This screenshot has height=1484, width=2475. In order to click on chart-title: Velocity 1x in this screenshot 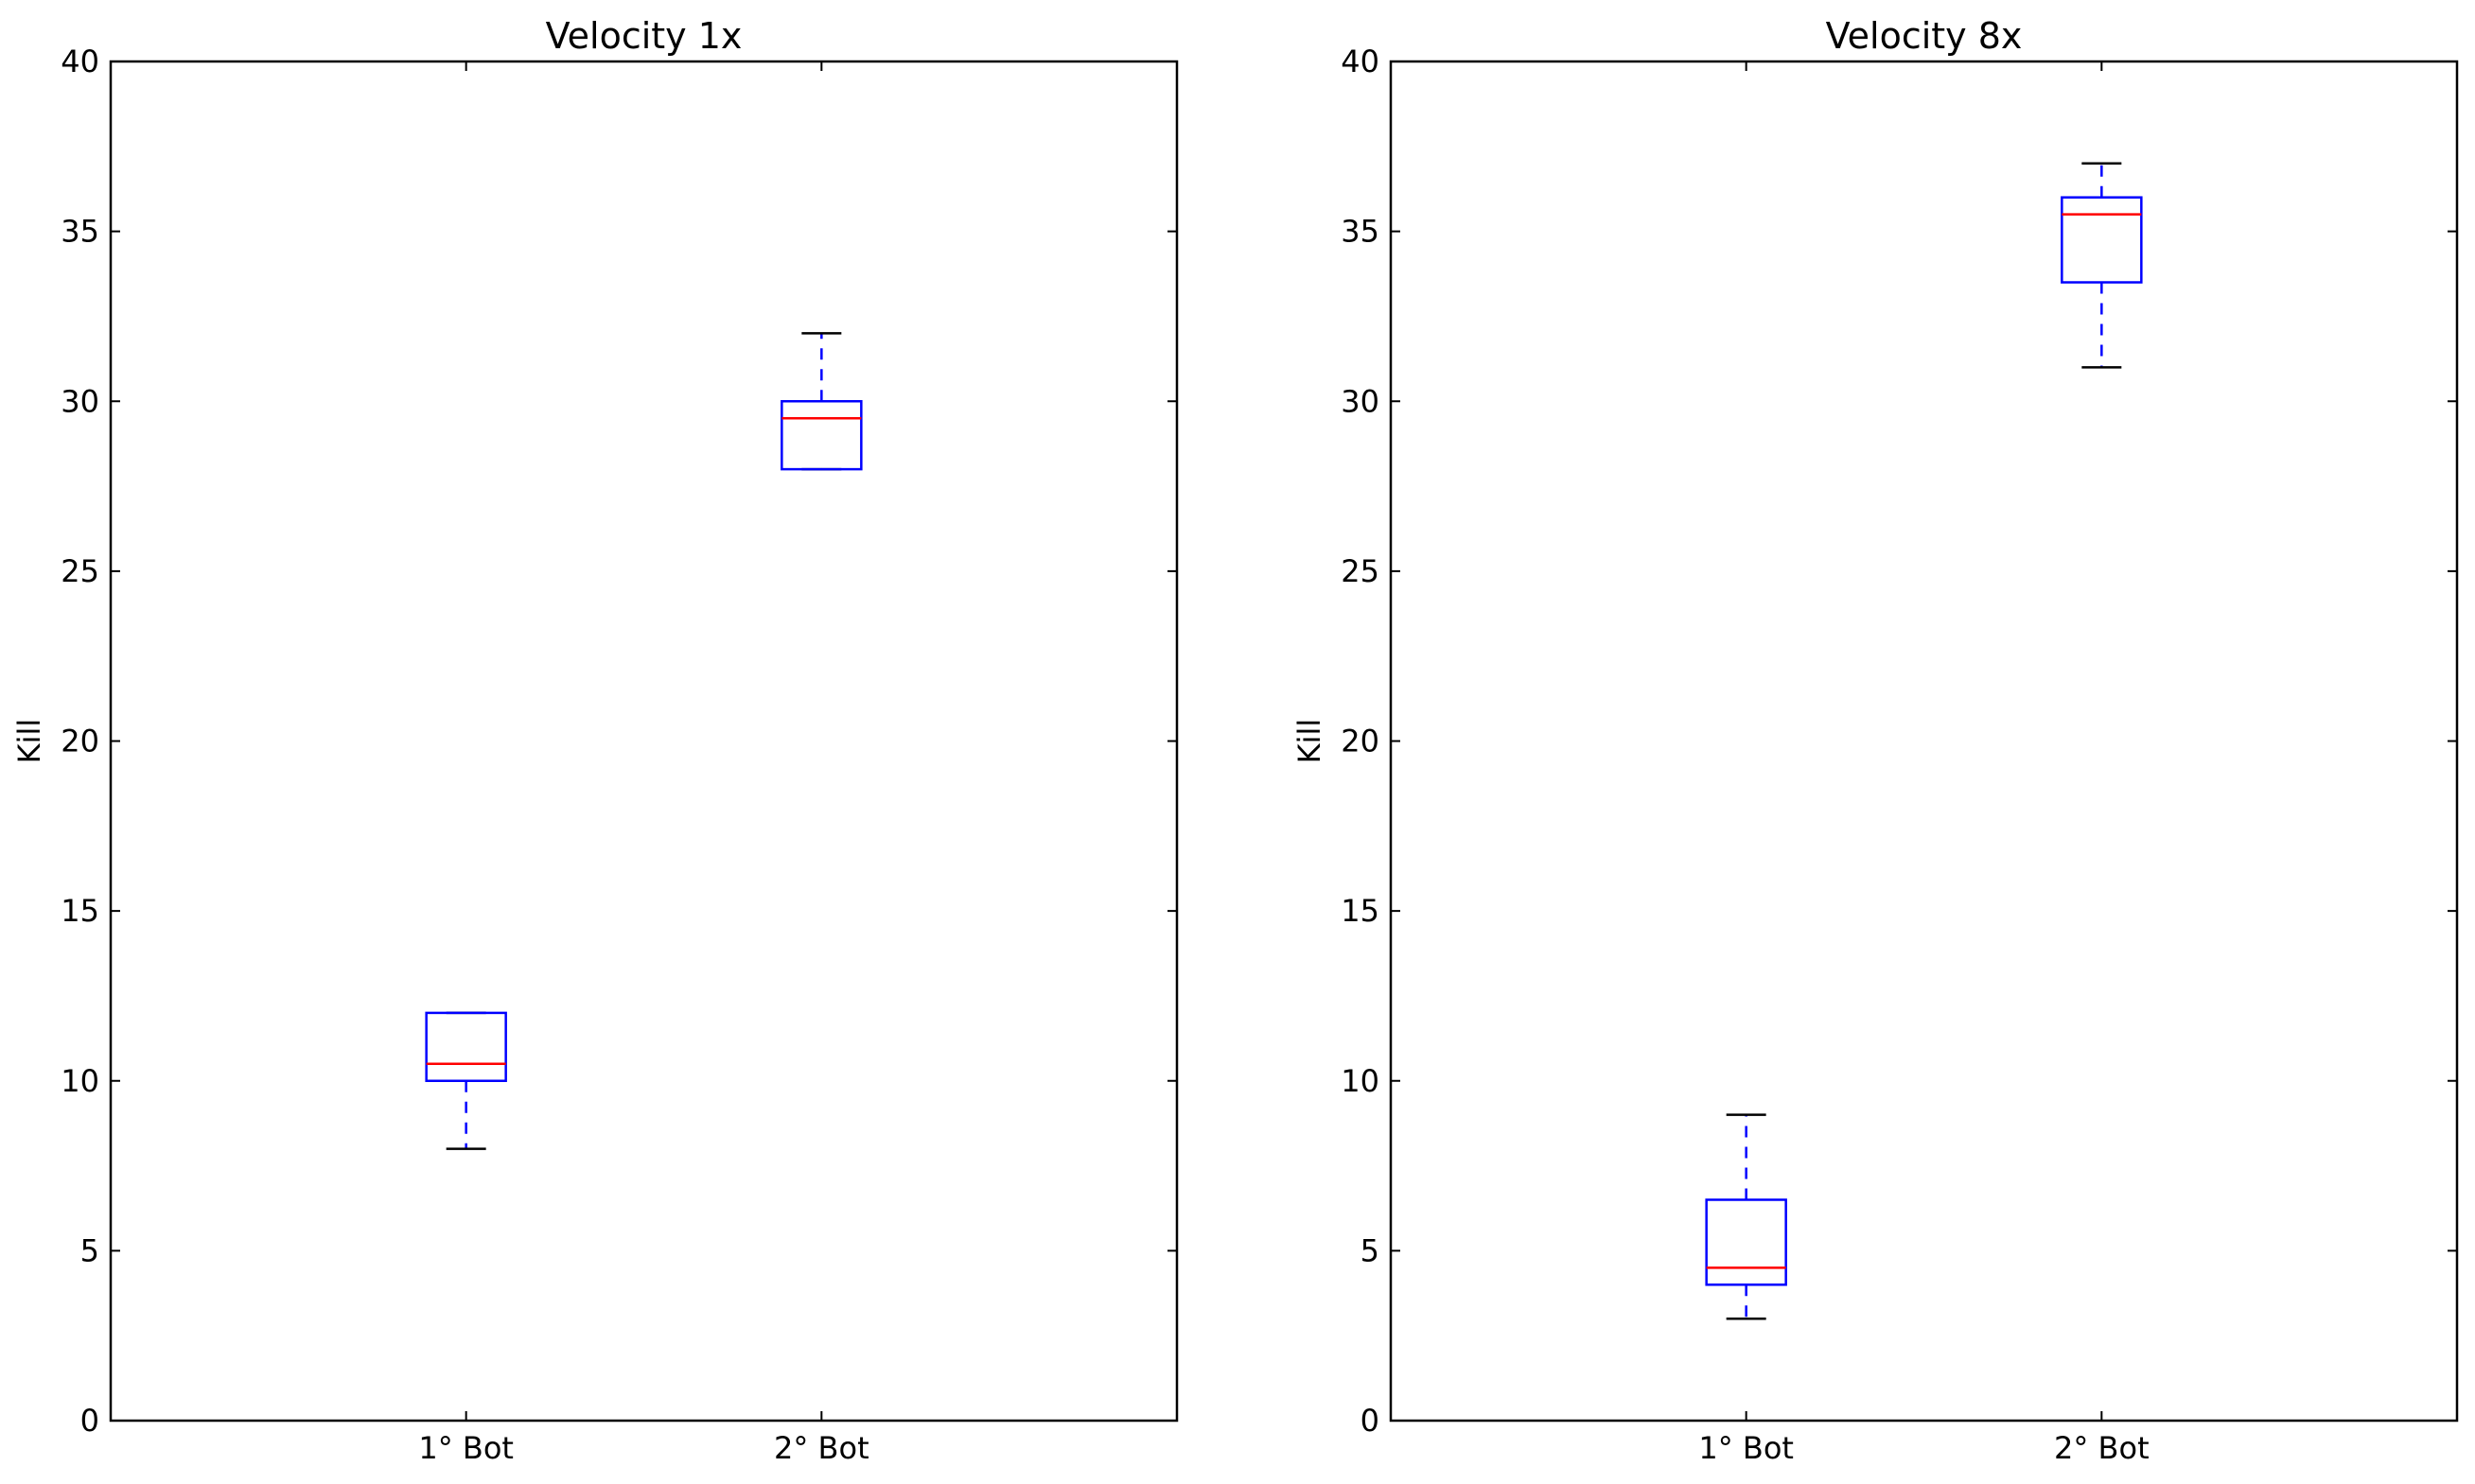, I will do `click(644, 36)`.